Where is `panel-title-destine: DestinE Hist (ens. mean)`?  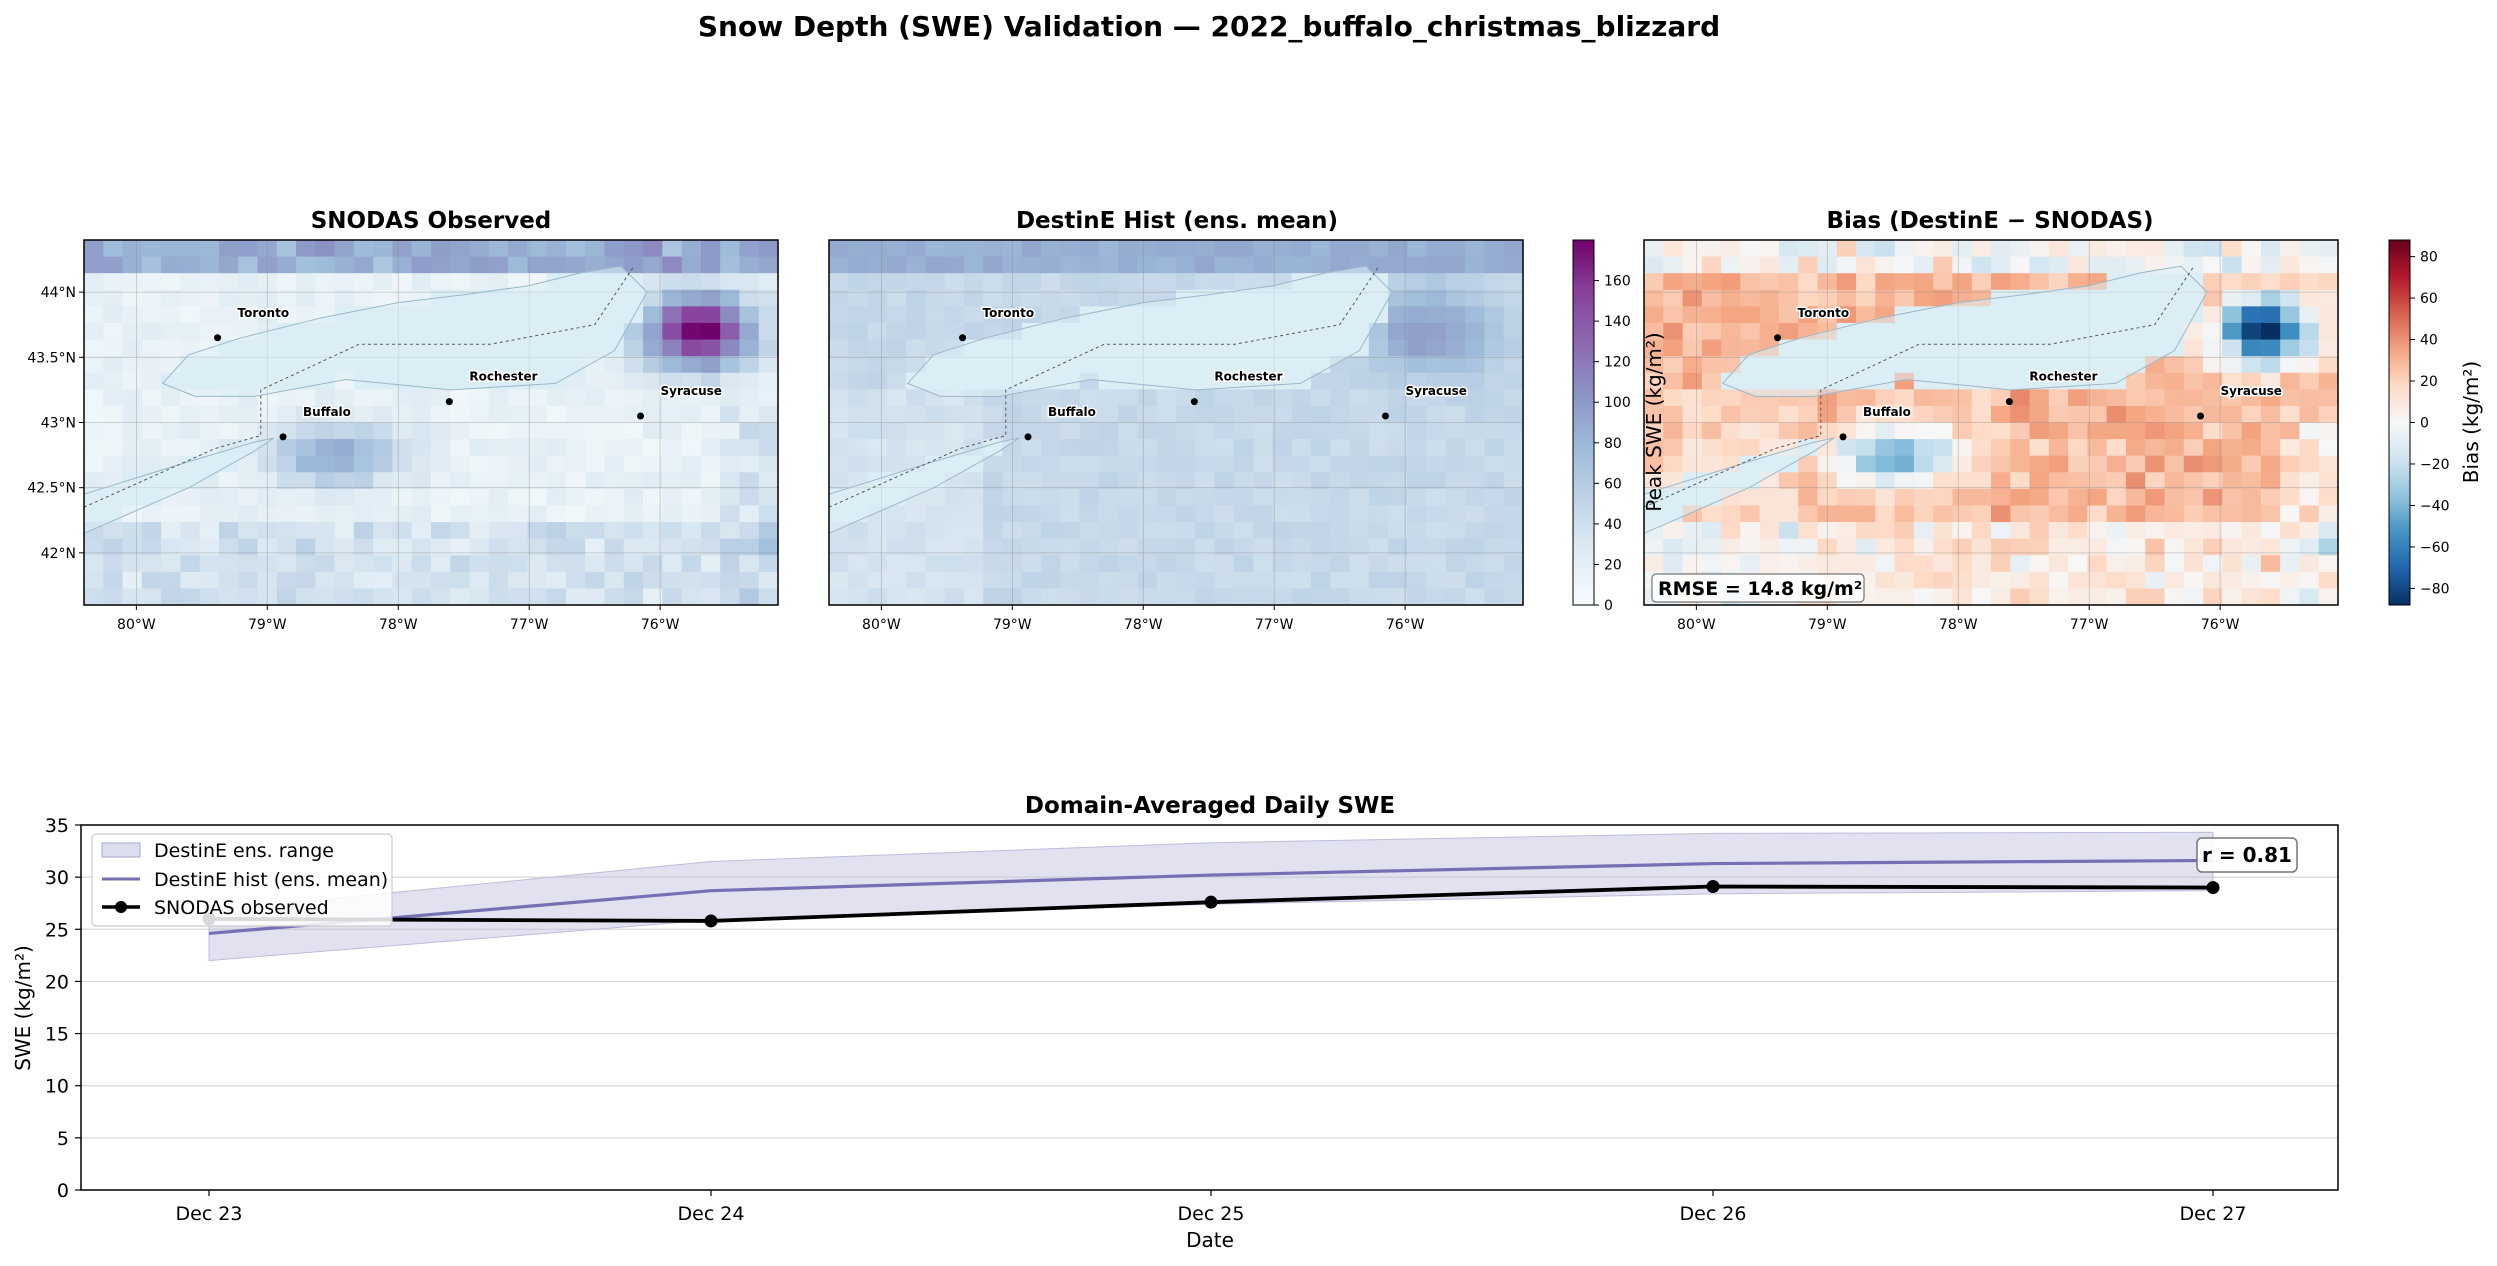 panel-title-destine: DestinE Hist (ens. mean) is located at coordinates (1177, 221).